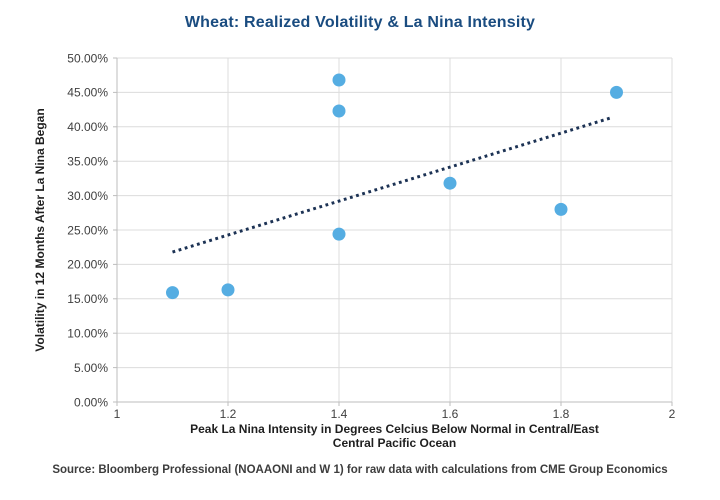 This screenshot has width=720, height=500. What do you see at coordinates (450, 414) in the screenshot?
I see `x-tick-label: 1.6` at bounding box center [450, 414].